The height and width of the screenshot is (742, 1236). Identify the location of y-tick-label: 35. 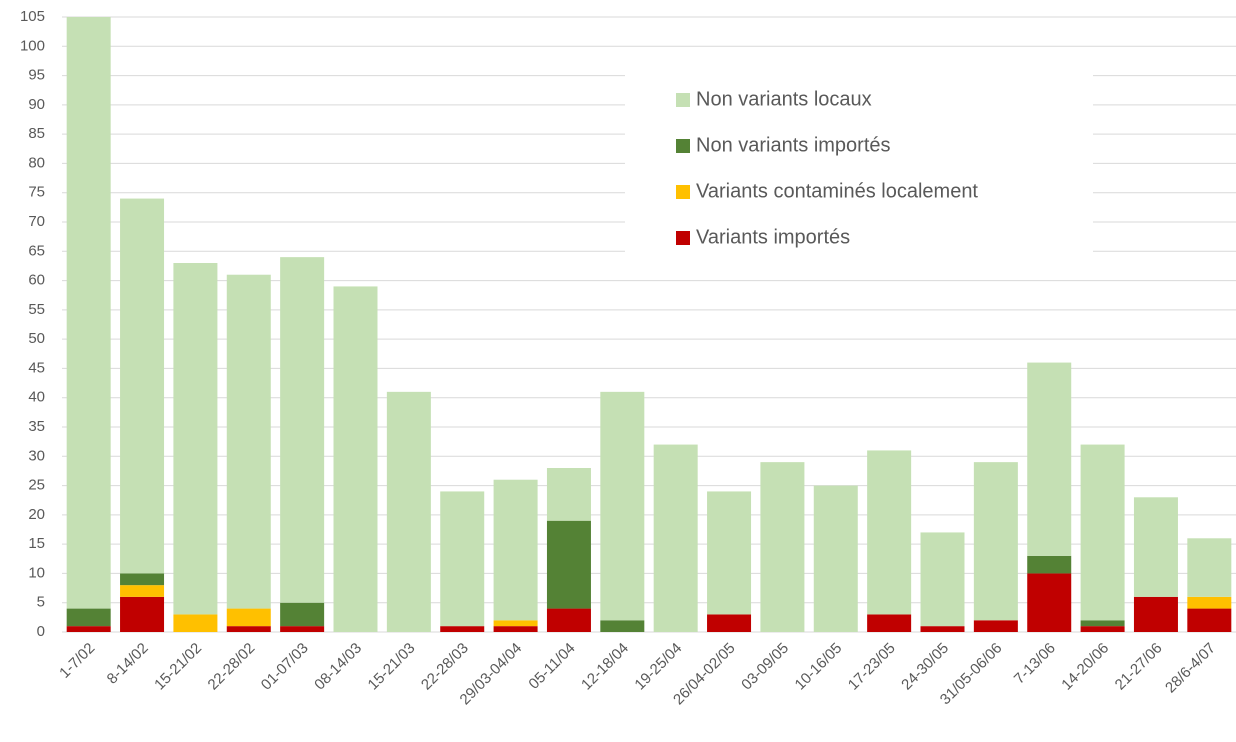
(36, 426).